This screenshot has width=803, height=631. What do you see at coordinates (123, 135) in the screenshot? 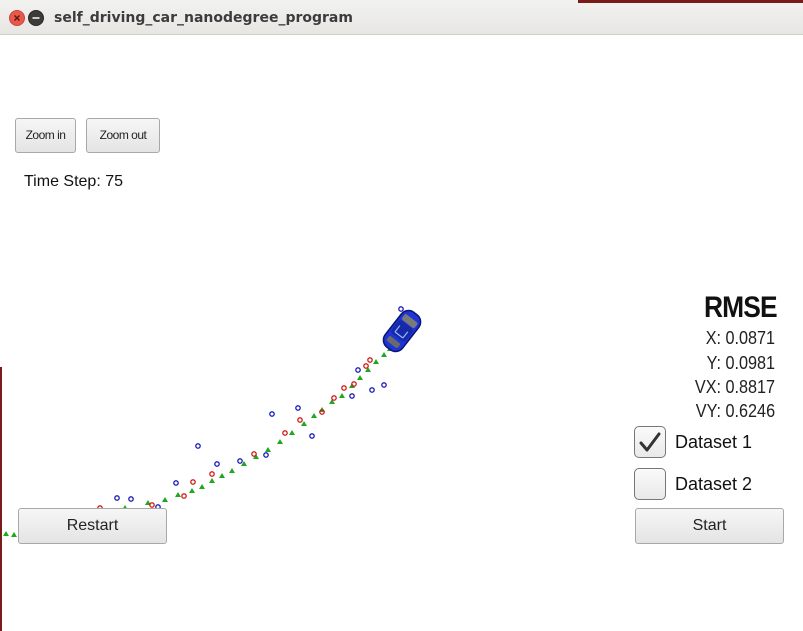
I see `zoom-out-button: Zoom out` at bounding box center [123, 135].